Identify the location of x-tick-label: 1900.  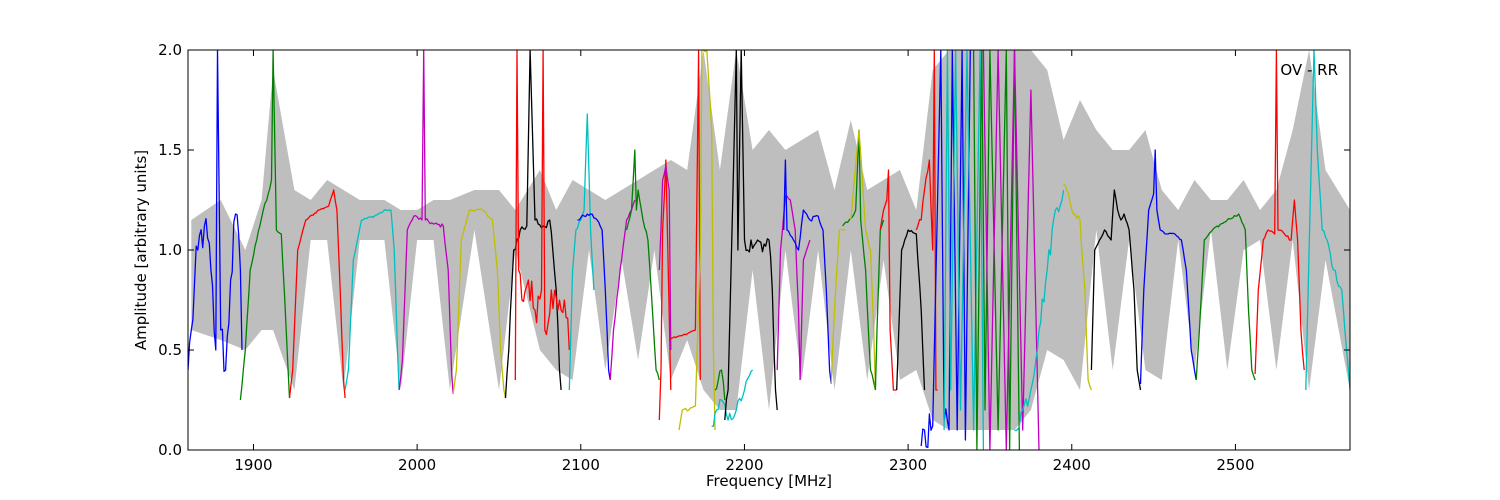
(253, 465).